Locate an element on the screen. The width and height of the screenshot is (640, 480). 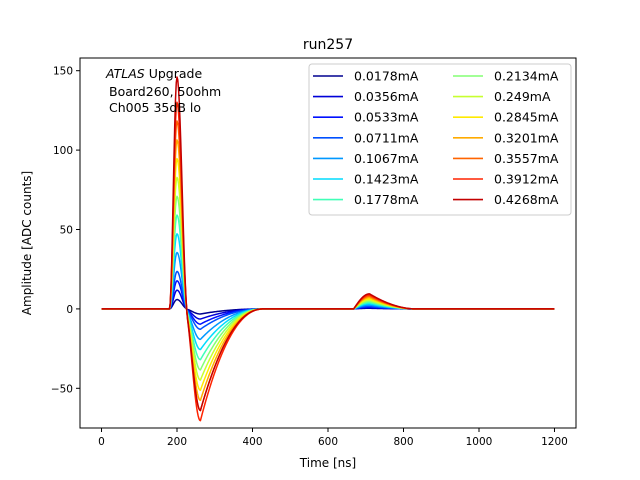
legend-label: 0.0178mA is located at coordinates (386, 76).